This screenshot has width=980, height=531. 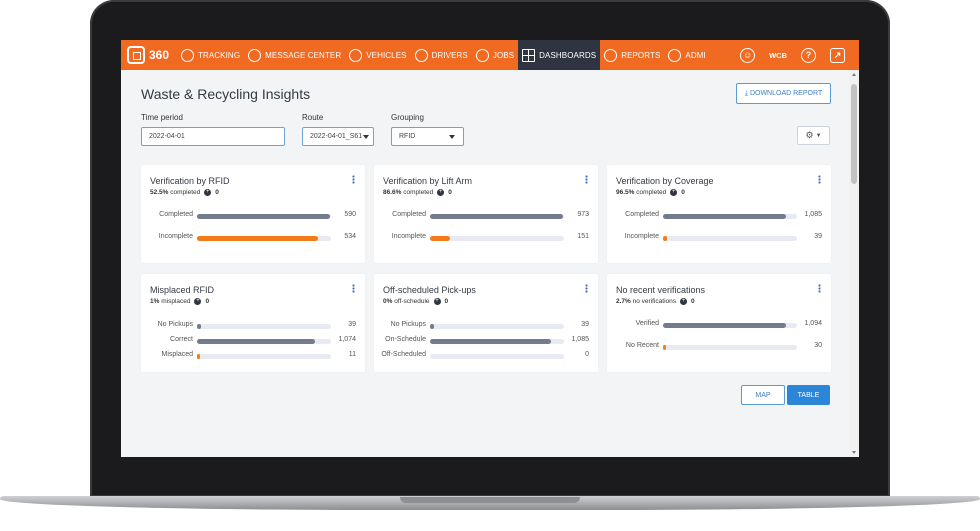 I want to click on metric-value: 1,094, so click(x=813, y=323).